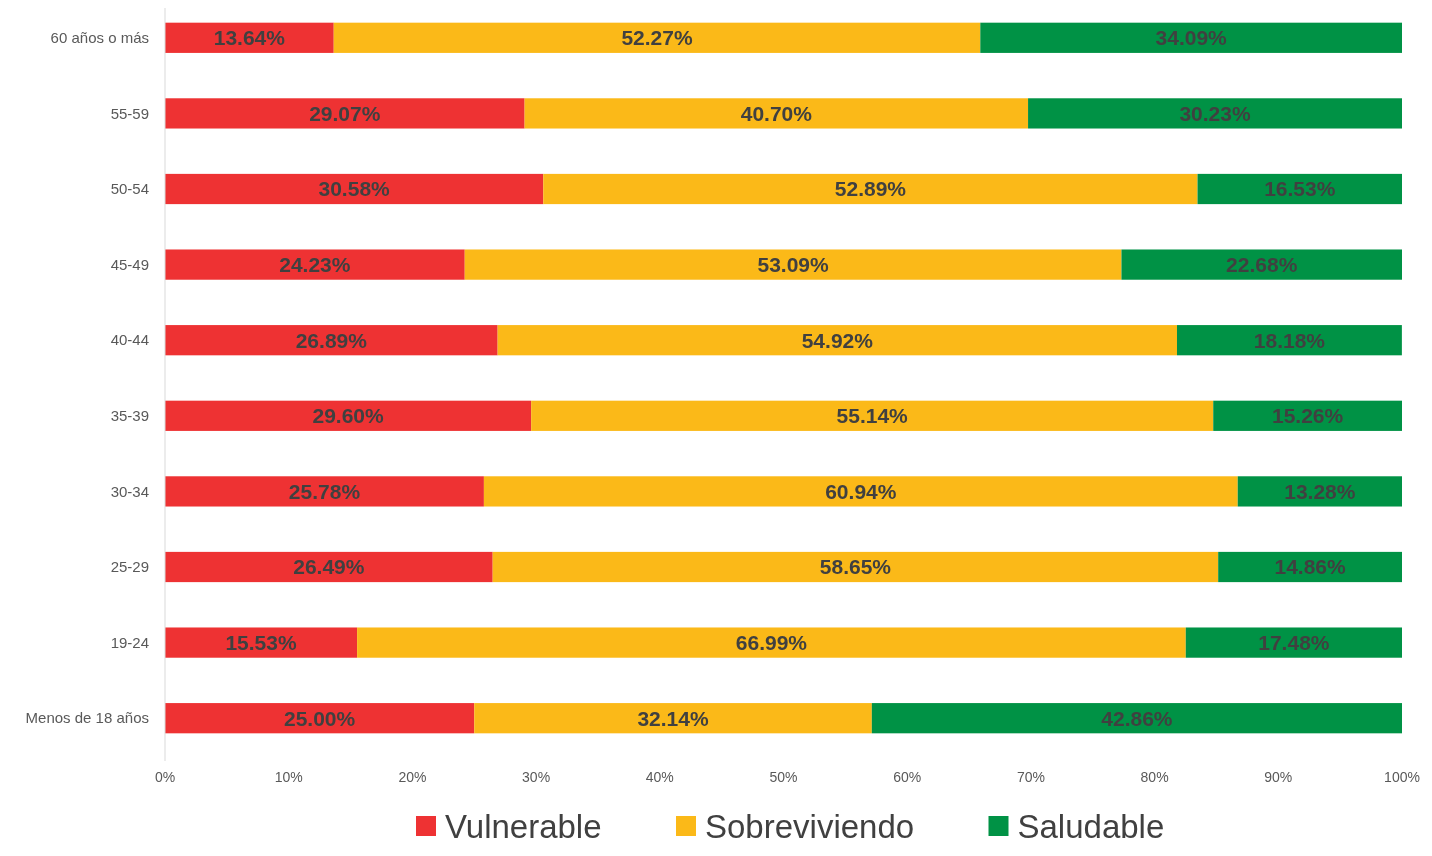 The width and height of the screenshot is (1432, 856). Describe the element at coordinates (165, 777) in the screenshot. I see `x-tick-label: 0%` at that location.